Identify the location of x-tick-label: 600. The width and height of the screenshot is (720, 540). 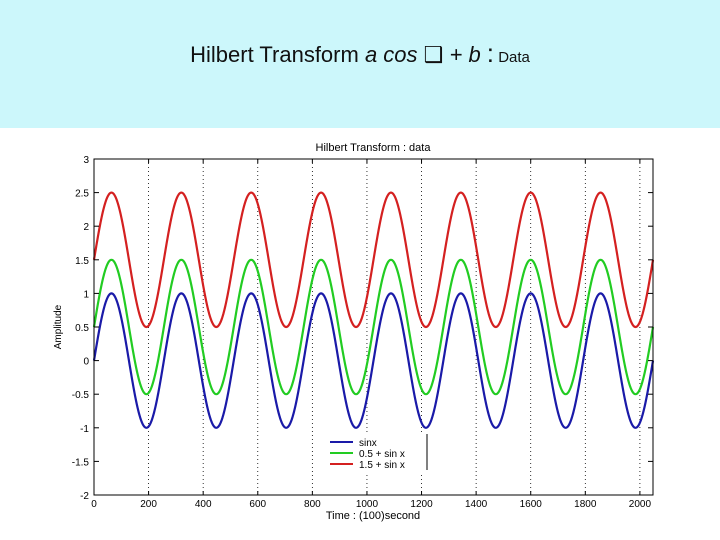
(257, 504).